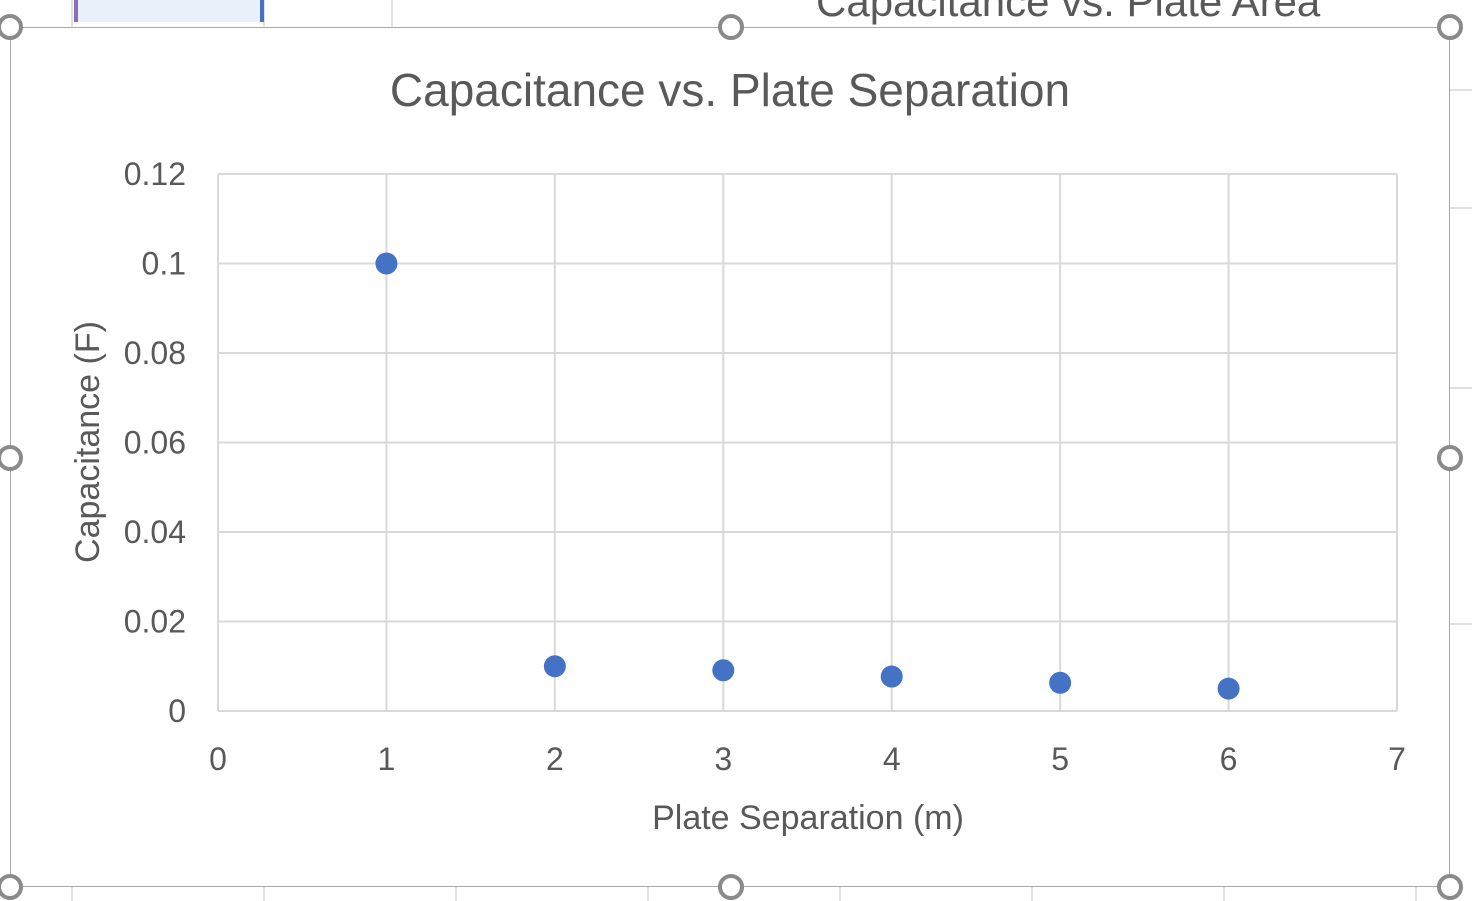 The image size is (1472, 901). I want to click on x-axis-title: Plate Separation (m), so click(808, 818).